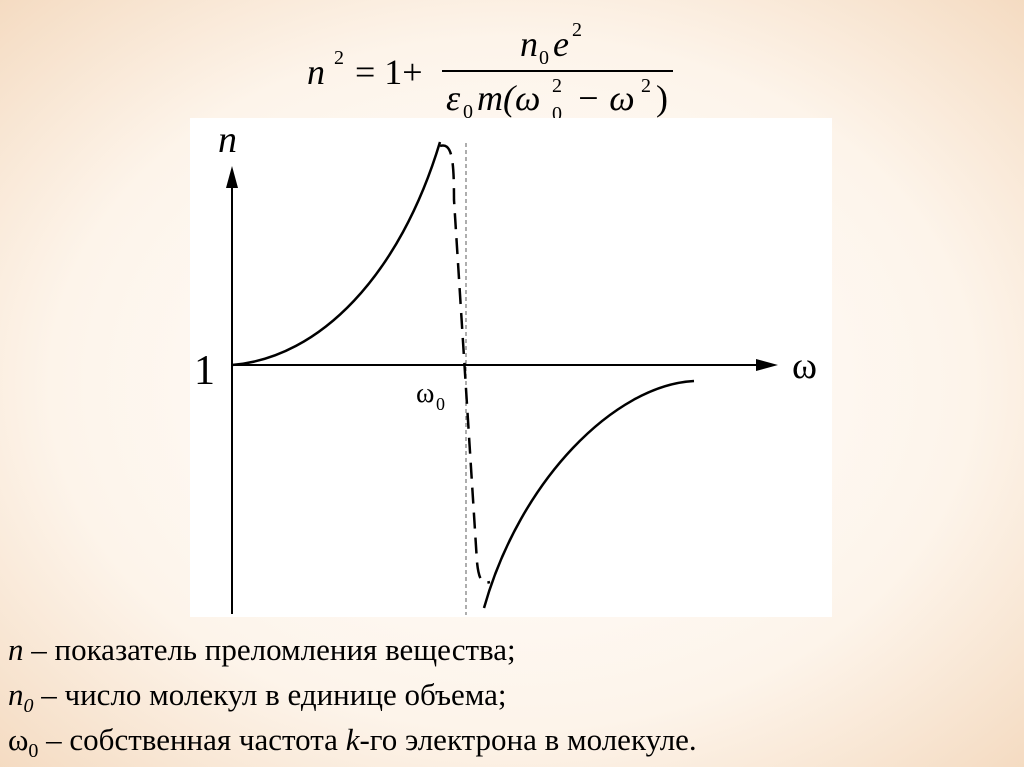  What do you see at coordinates (490, 72) in the screenshot?
I see `formula: n 2 = 1+ n 0 e 2 ε 0 m(ω 0 2 − ω 2 )` at bounding box center [490, 72].